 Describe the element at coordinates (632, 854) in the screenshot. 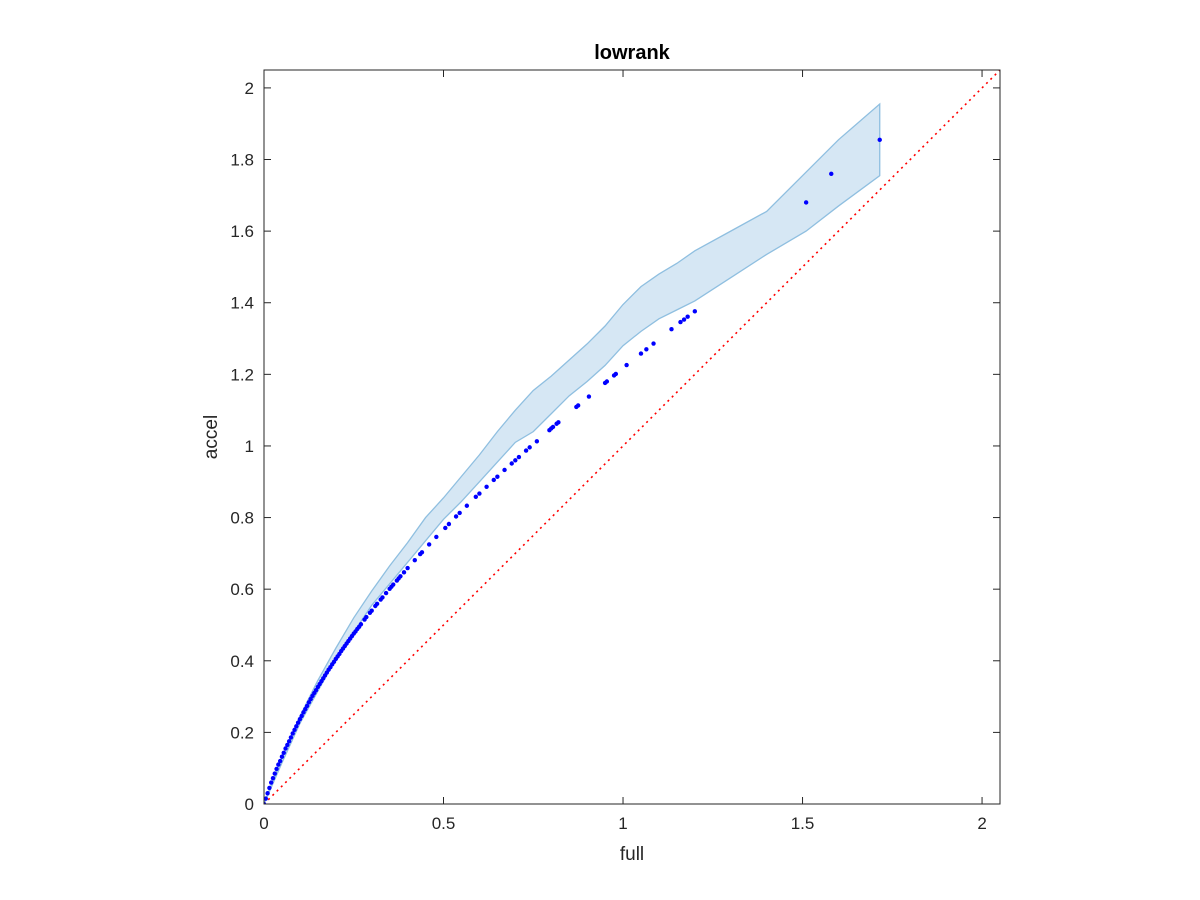

I see `x-axis-label: full` at that location.